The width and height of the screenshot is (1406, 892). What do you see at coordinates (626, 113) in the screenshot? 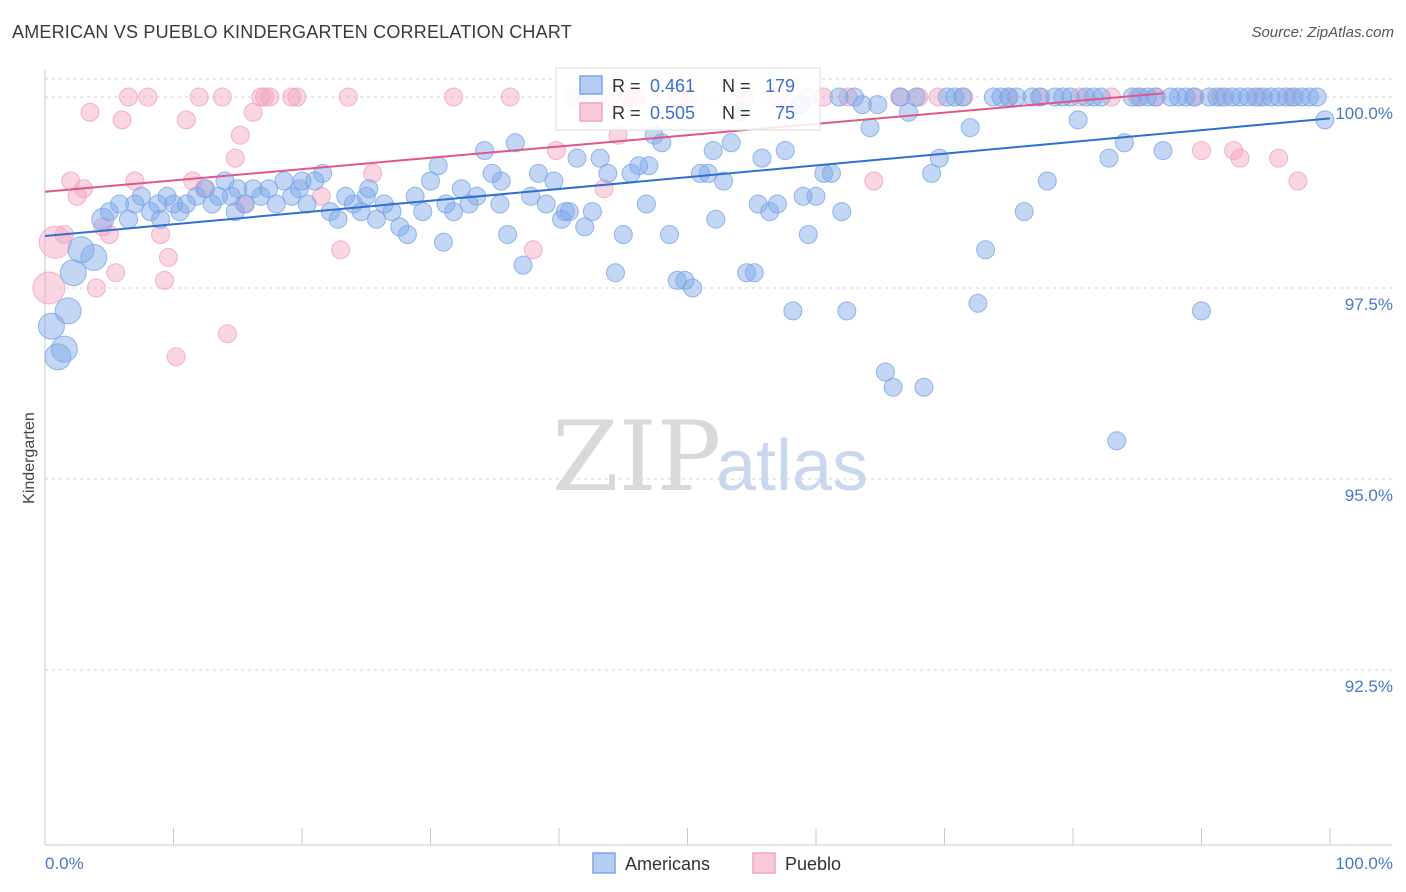
I see `pueblo-r-label: R =` at bounding box center [626, 113].